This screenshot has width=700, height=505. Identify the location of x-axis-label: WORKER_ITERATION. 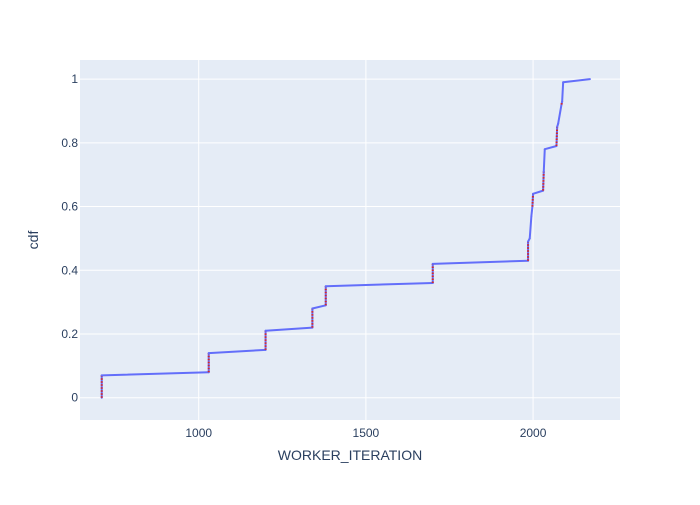
(350, 455).